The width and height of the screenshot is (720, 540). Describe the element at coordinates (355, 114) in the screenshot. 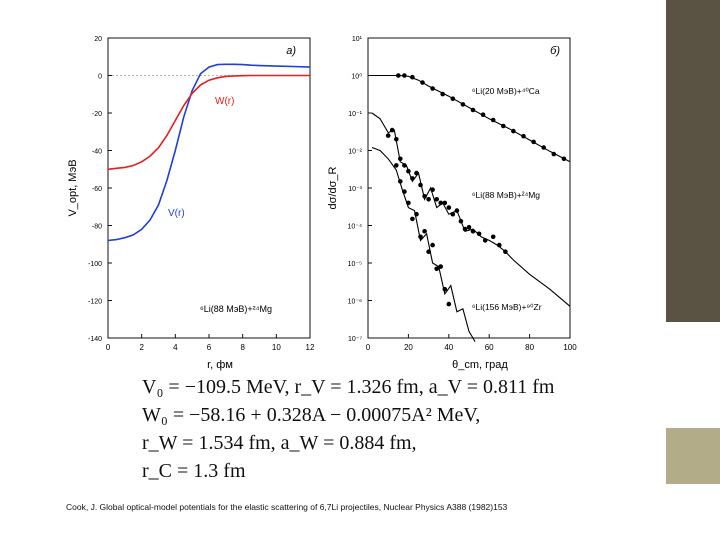

I see `y-tick-label: 10⁻¹` at that location.